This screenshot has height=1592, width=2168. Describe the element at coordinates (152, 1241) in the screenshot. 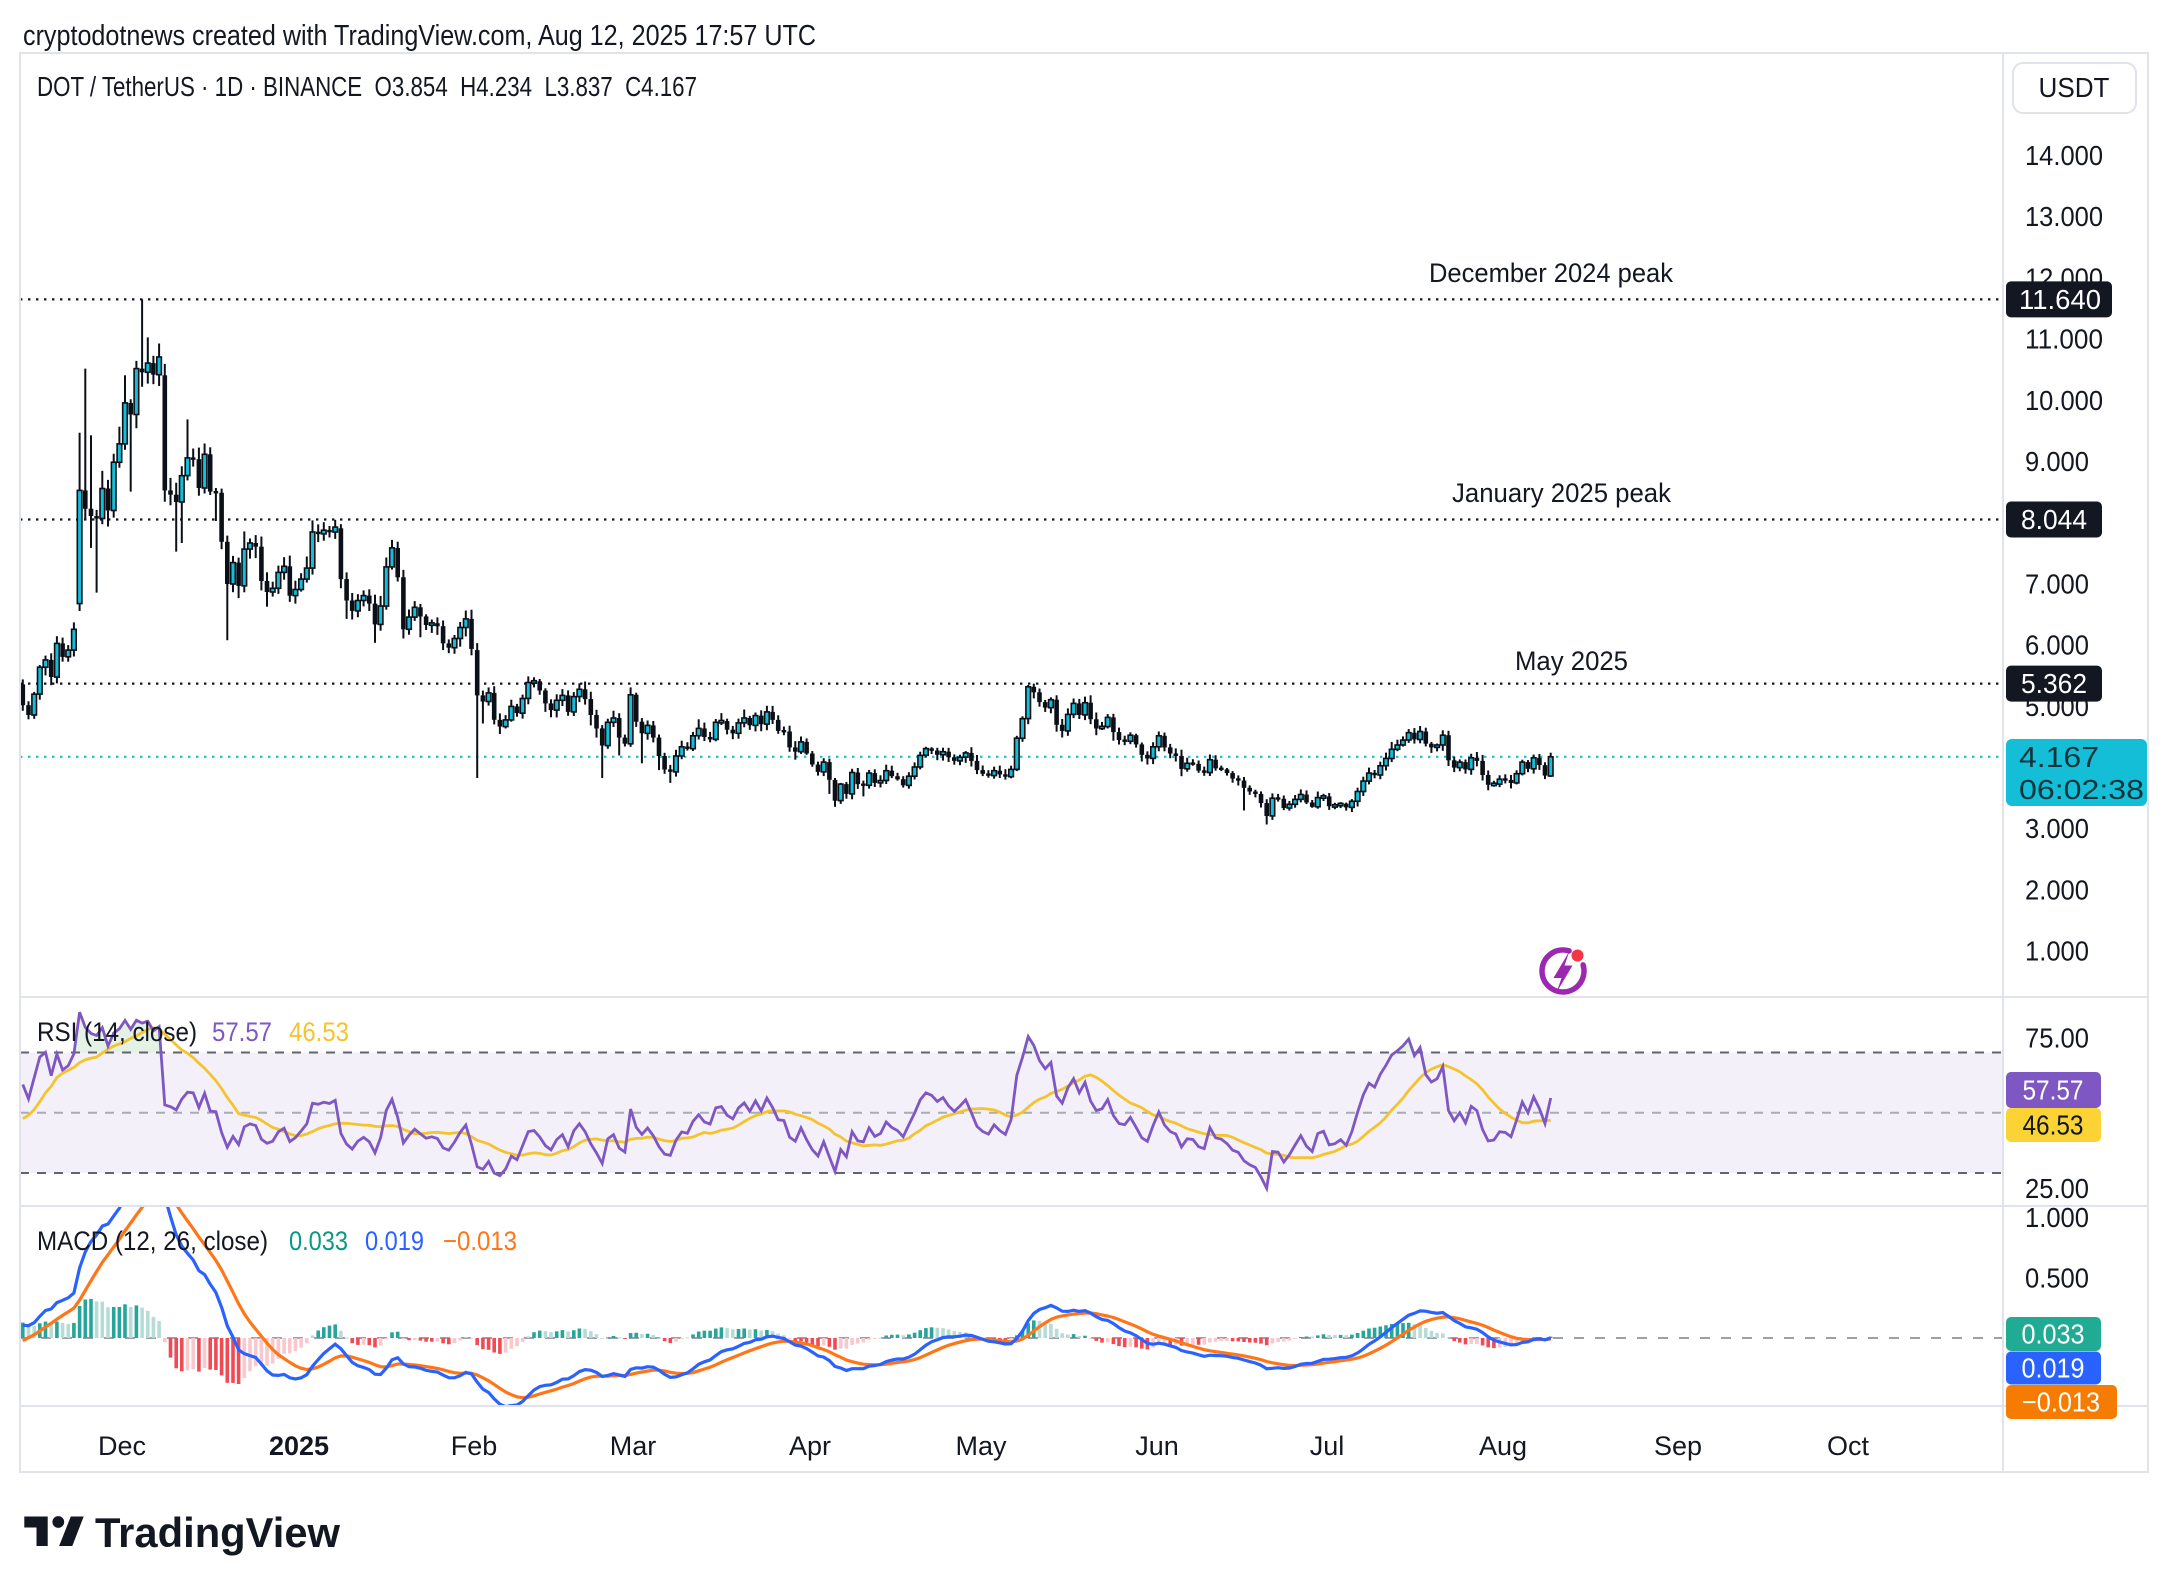

I see `svg-text: MACD (12, 26, close)` at that location.